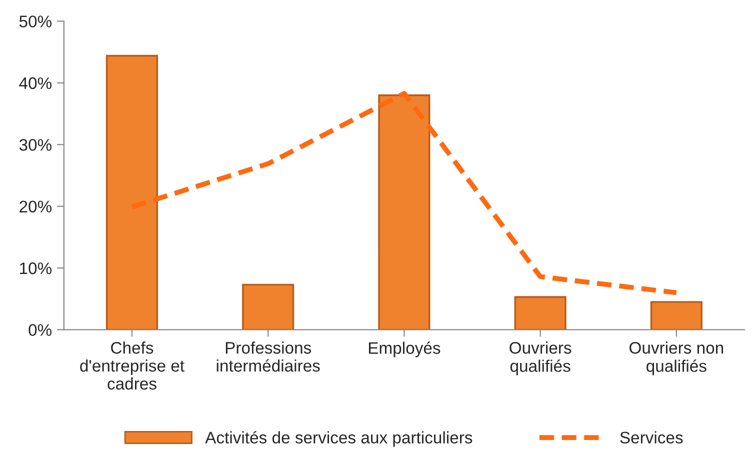 The image size is (752, 471). Describe the element at coordinates (338, 439) in the screenshot. I see `legend-label: Activités de services aux particuliers` at that location.